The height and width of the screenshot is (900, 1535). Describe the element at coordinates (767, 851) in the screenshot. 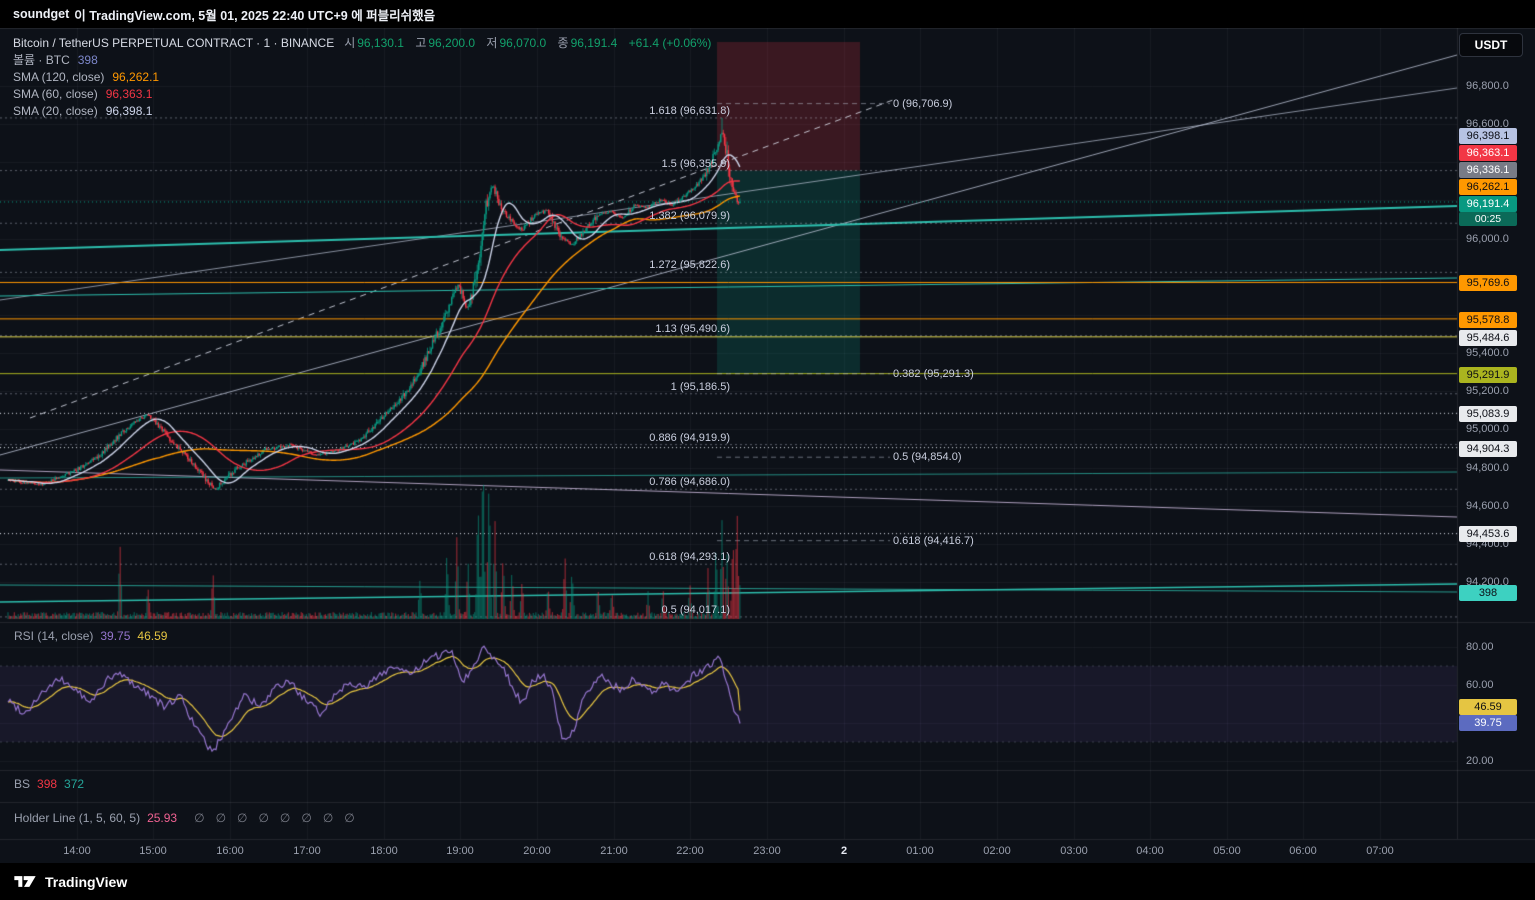

I see `time-axis-tick: 23:00` at that location.